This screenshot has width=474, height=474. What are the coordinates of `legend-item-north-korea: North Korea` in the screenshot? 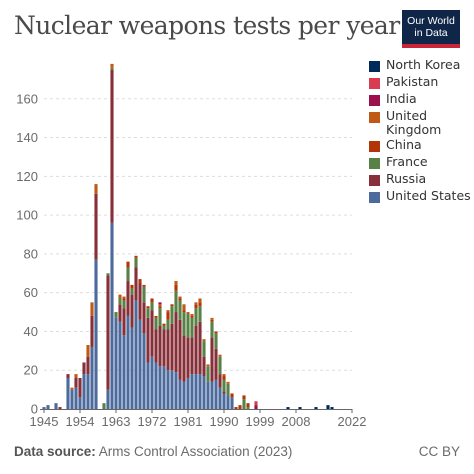 It's located at (421, 65).